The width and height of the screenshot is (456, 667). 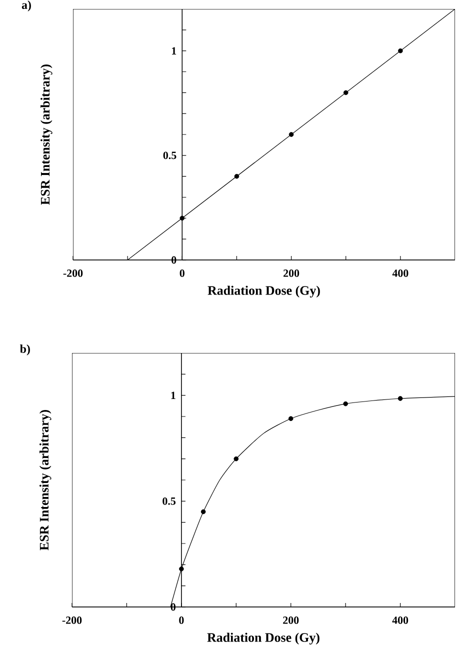 What do you see at coordinates (25, 350) in the screenshot?
I see `chart-title: b)` at bounding box center [25, 350].